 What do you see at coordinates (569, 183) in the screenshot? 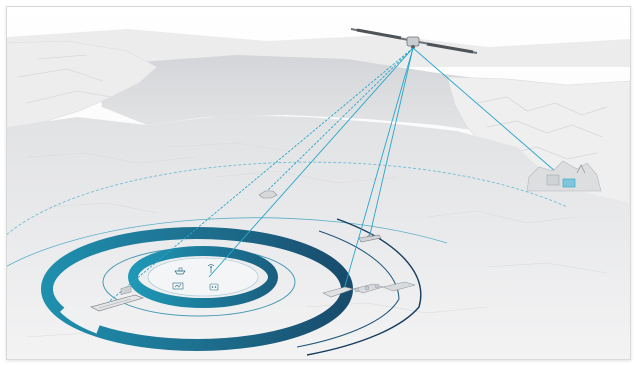
I see `station-highlight` at bounding box center [569, 183].